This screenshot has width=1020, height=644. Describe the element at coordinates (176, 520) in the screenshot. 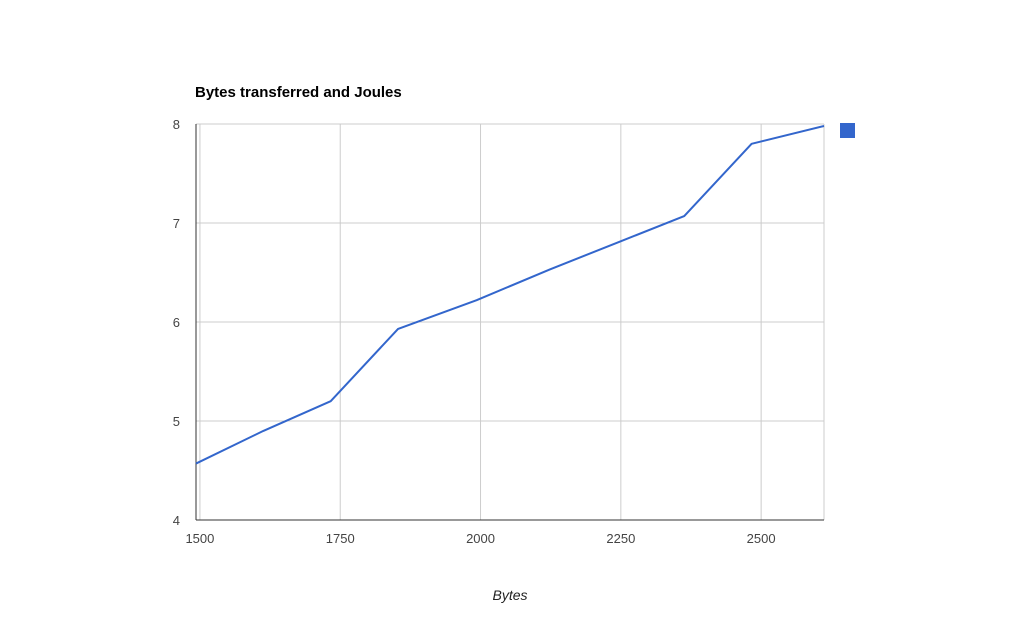

I see `y-tick-label: 4` at that location.